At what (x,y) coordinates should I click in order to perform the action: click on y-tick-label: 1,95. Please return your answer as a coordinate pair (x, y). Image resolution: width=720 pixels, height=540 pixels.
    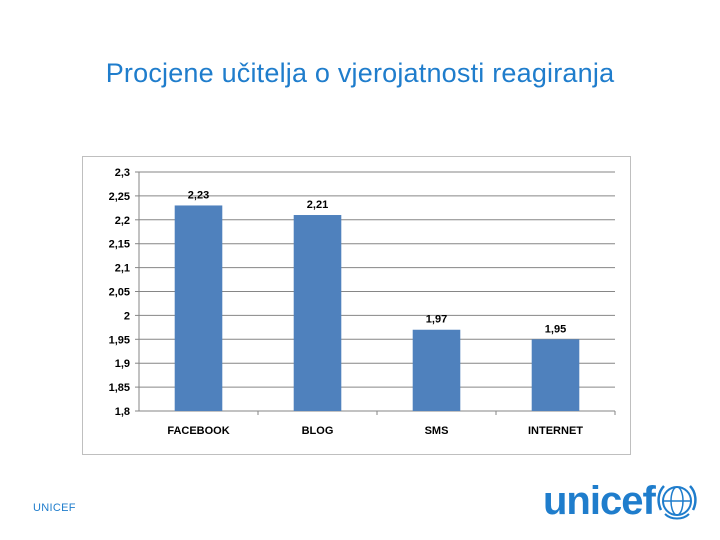
    Looking at the image, I should click on (119, 340).